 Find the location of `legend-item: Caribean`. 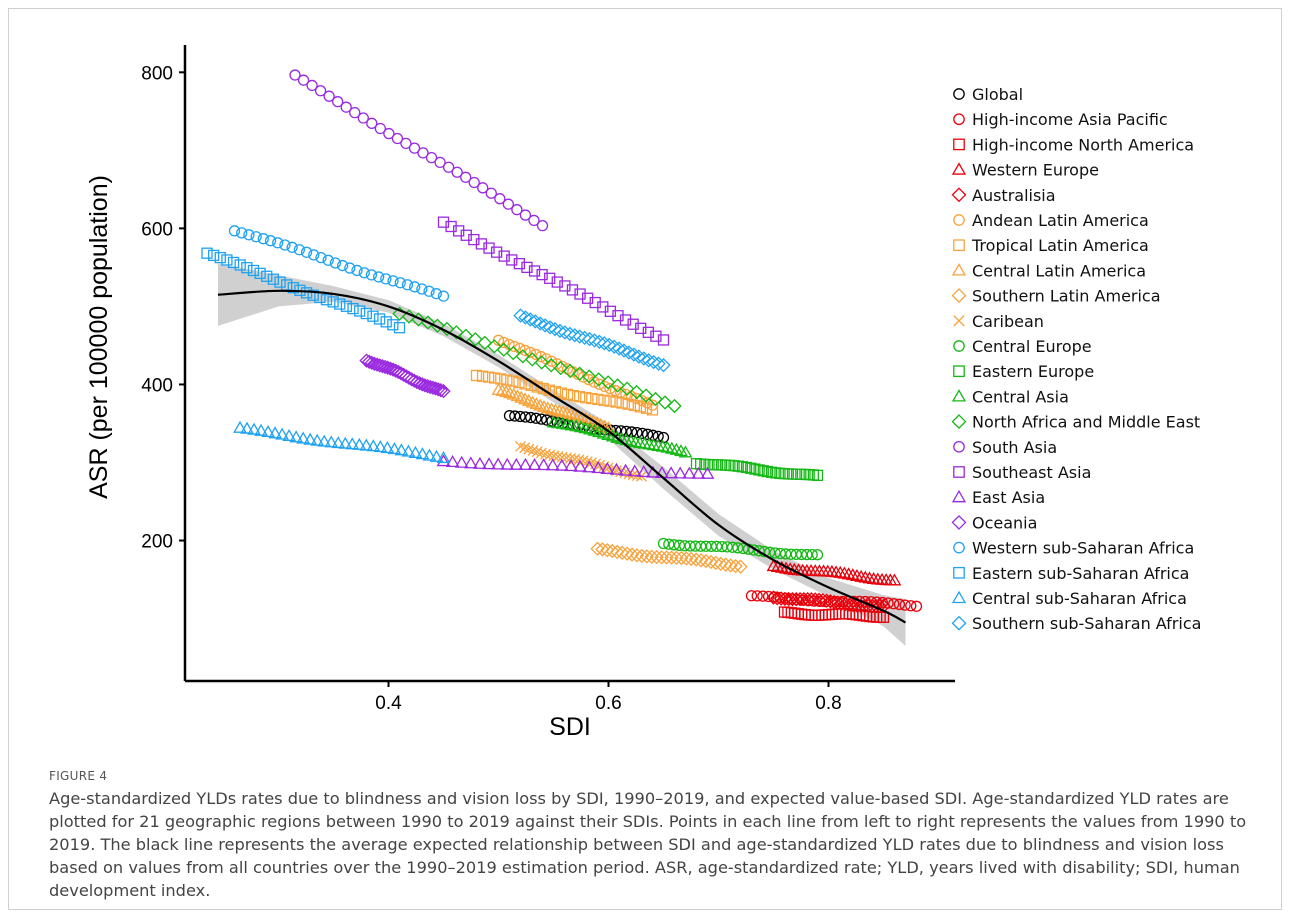

legend-item: Caribean is located at coordinates (998, 321).